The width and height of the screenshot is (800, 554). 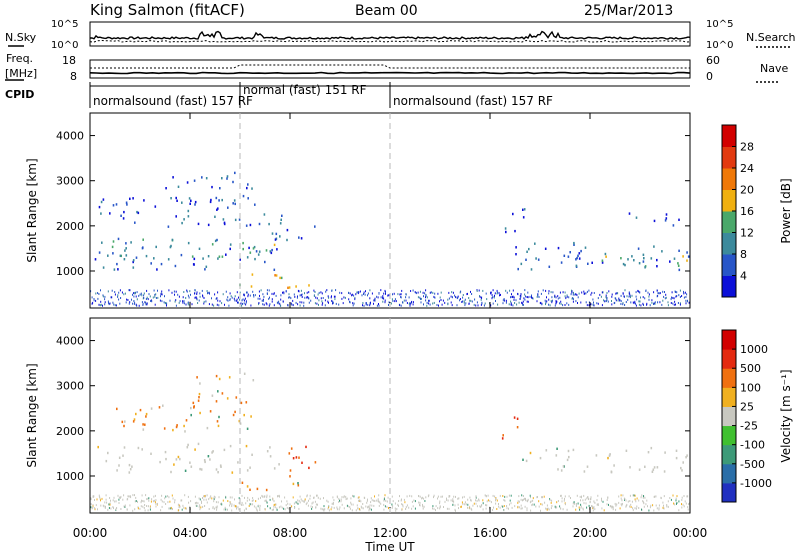 What do you see at coordinates (167, 10) in the screenshot?
I see `station-title: King Salmon (fitACF)` at bounding box center [167, 10].